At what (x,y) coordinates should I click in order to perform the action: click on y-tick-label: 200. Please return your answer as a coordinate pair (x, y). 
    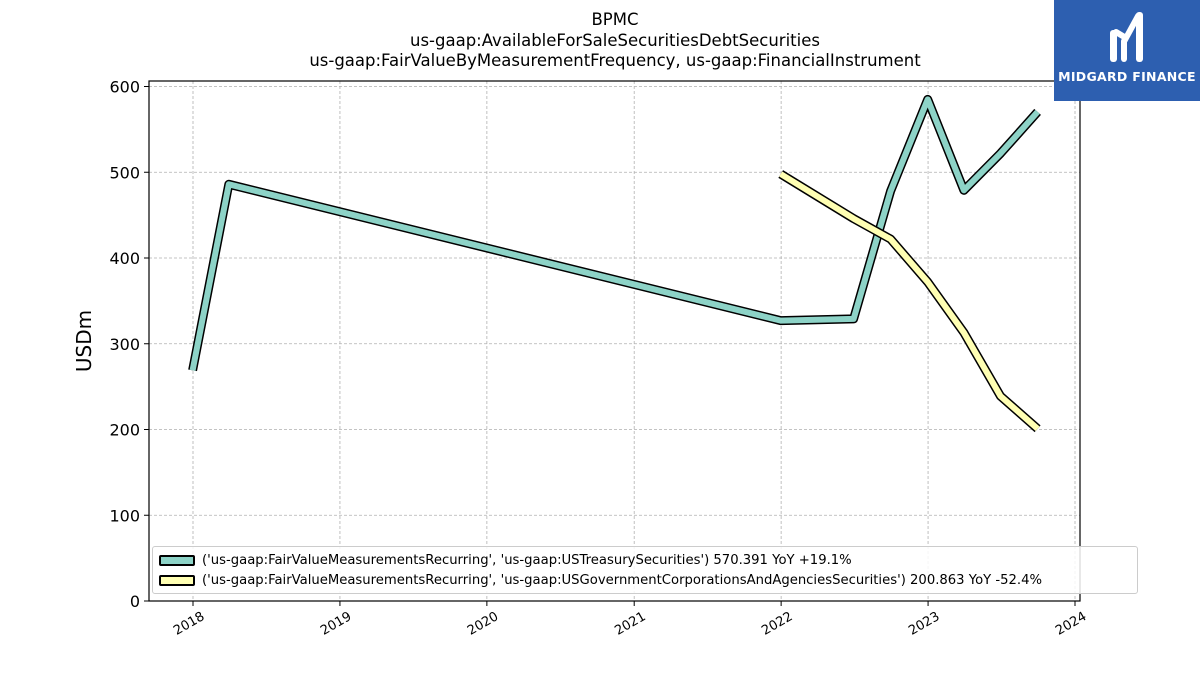
    Looking at the image, I should click on (124, 430).